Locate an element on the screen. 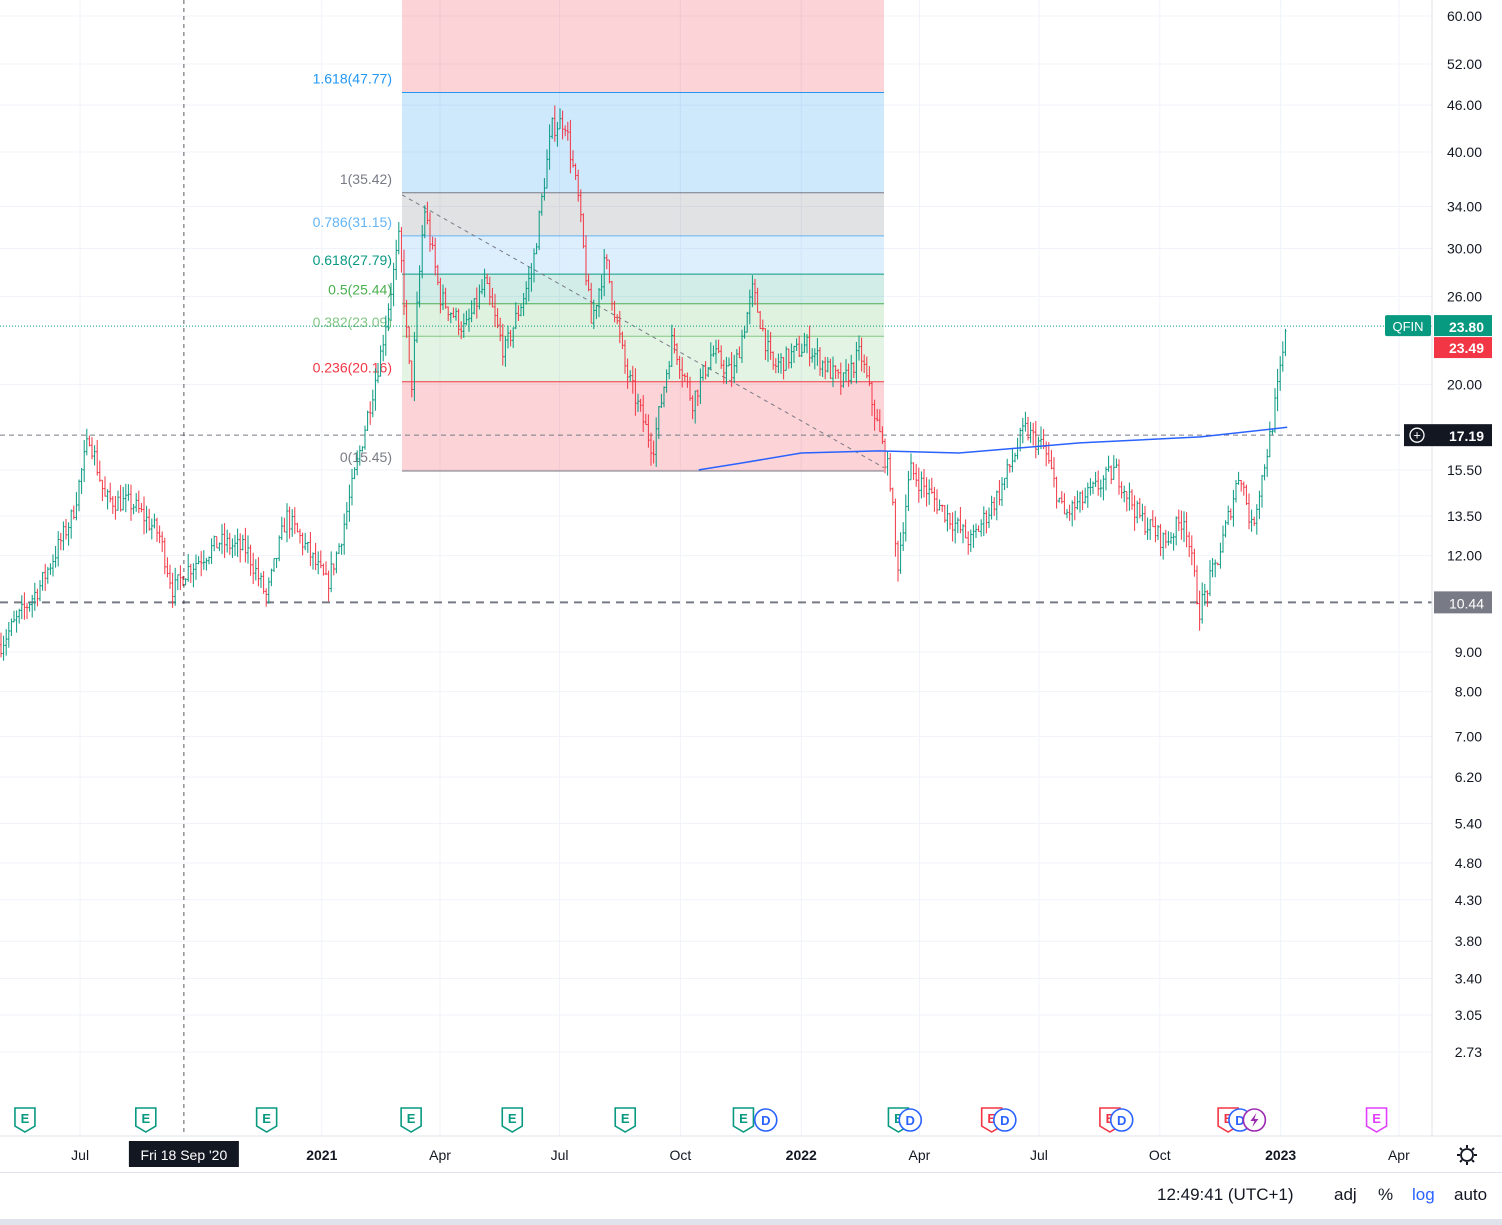 This screenshot has width=1502, height=1225. time-tick-label: Oct is located at coordinates (681, 1155).